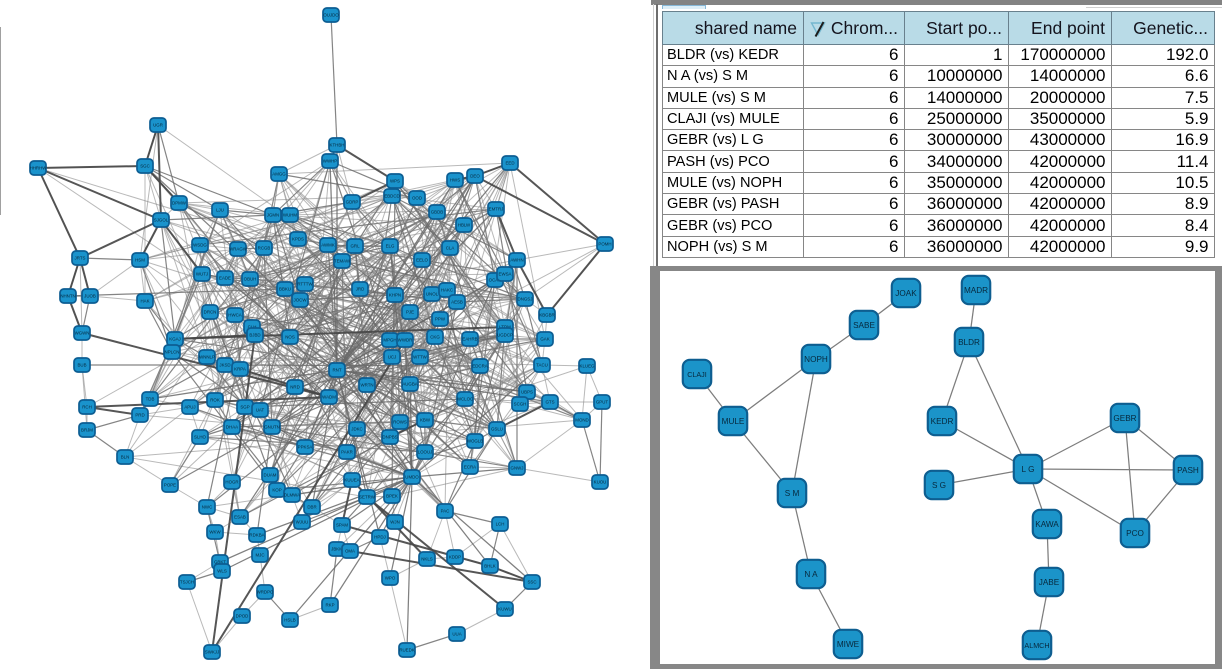 This screenshot has height=669, width=1222. Describe the element at coordinates (172, 352) in the screenshot. I see `svg-text: NPLCN` at that location.